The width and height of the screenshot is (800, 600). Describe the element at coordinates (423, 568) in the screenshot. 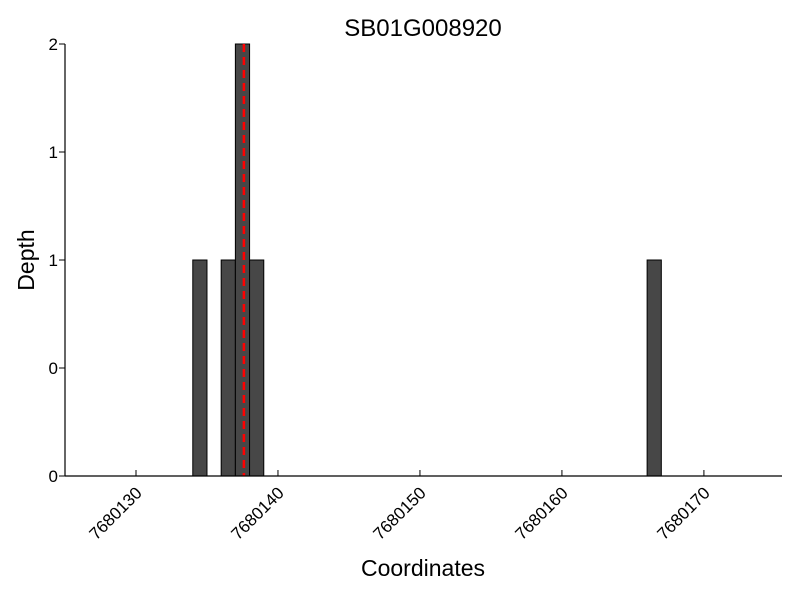

I see `x-axis-label: Coordinates` at that location.